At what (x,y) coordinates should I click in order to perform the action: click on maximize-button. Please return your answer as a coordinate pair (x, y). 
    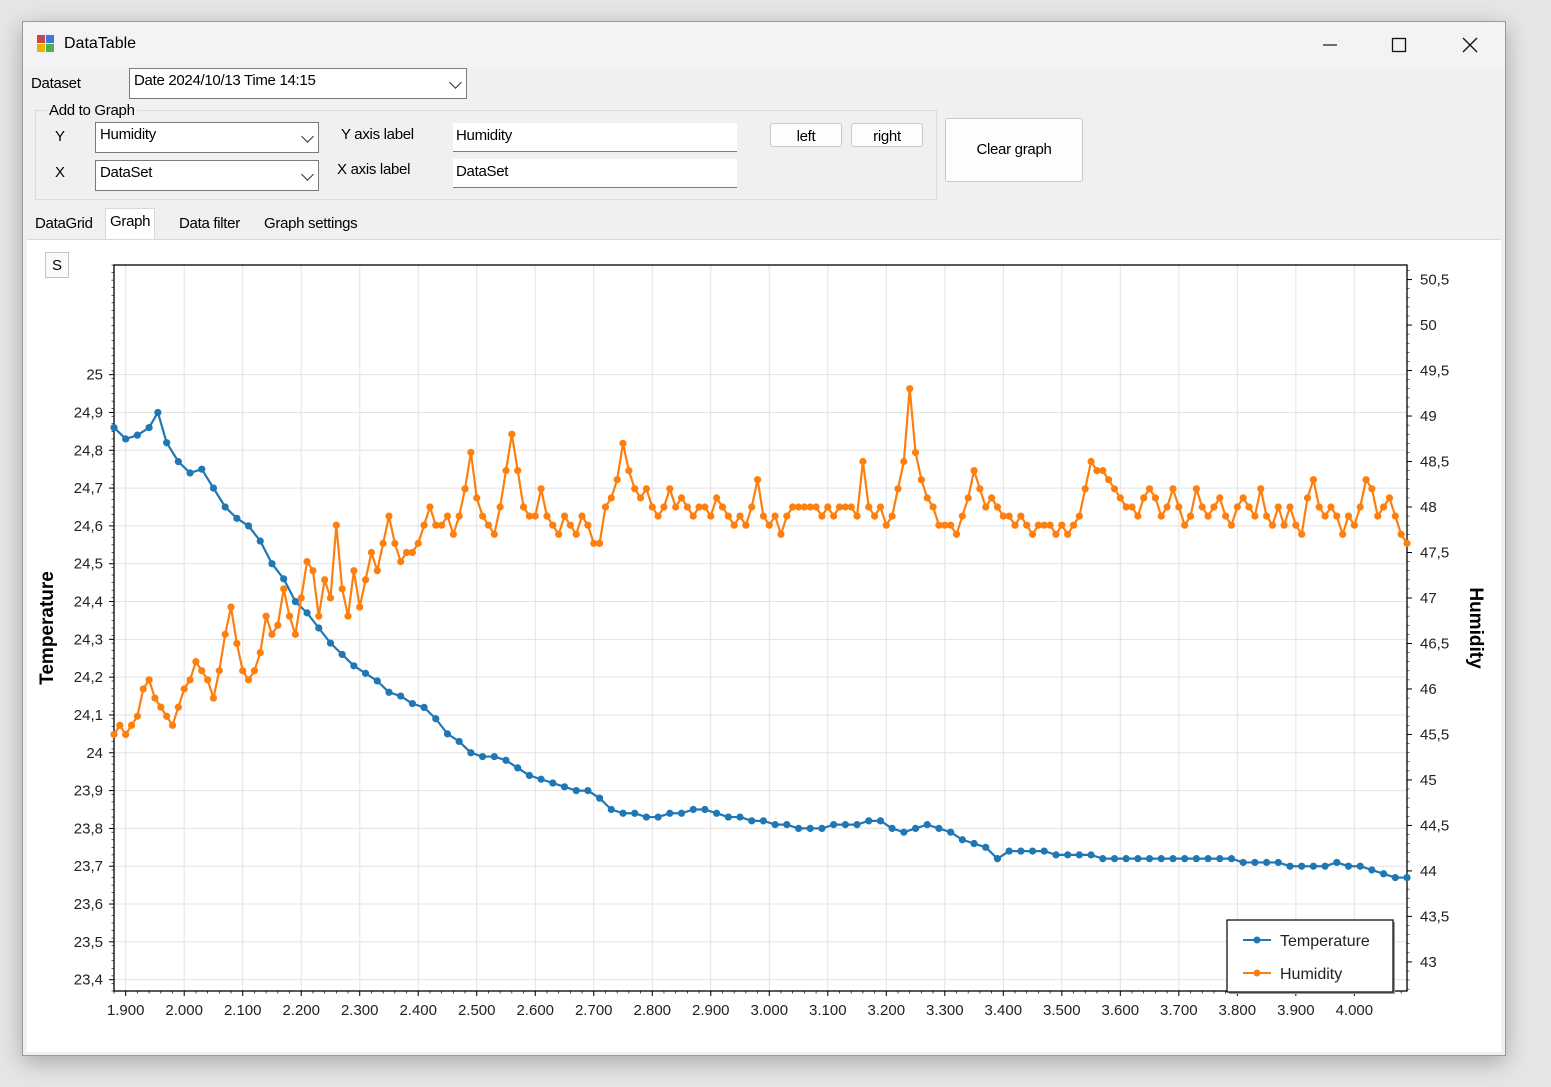
    Looking at the image, I should click on (1399, 45).